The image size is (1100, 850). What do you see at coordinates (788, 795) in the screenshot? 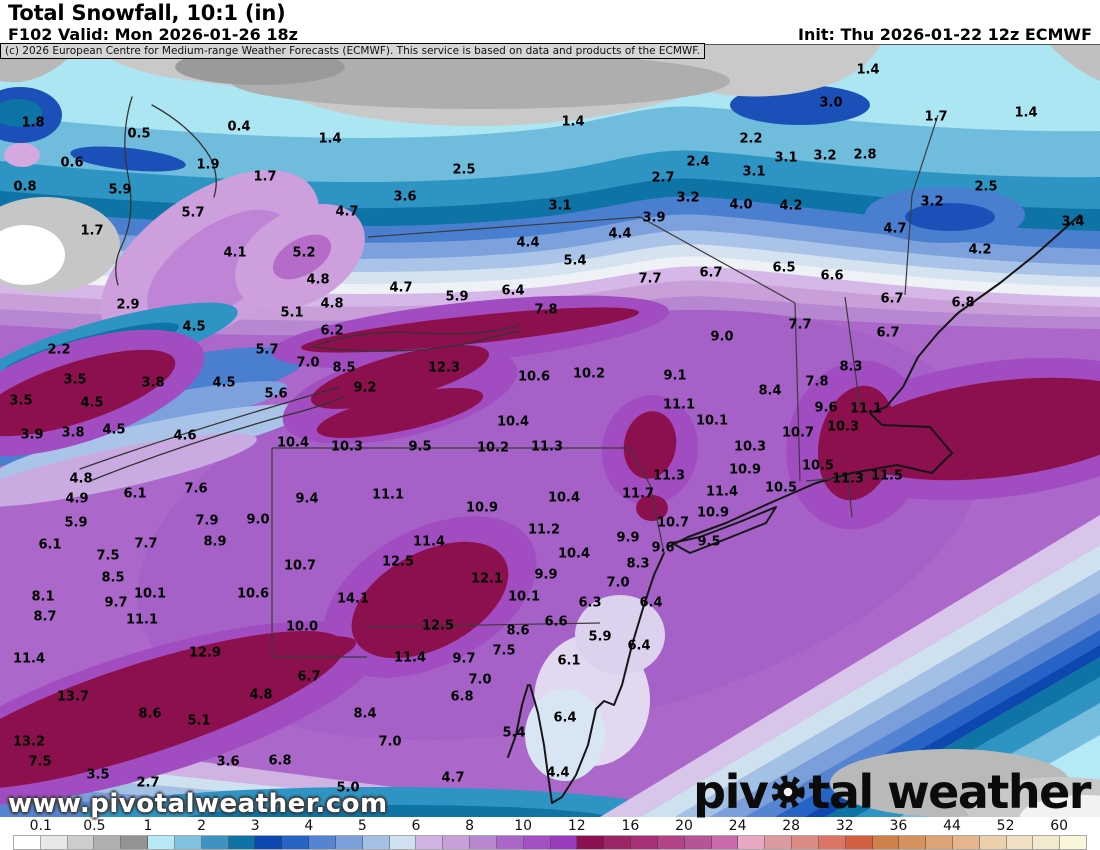
I see `gear-icon` at bounding box center [788, 795].